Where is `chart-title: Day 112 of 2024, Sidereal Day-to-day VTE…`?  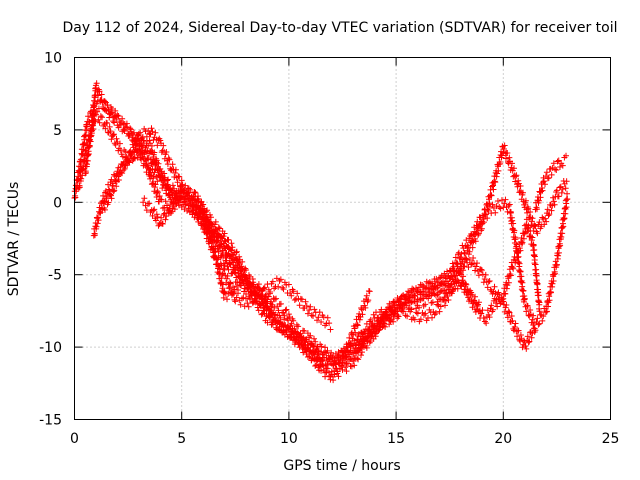 chart-title: Day 112 of 2024, Sidereal Day-to-day VTE… is located at coordinates (339, 28).